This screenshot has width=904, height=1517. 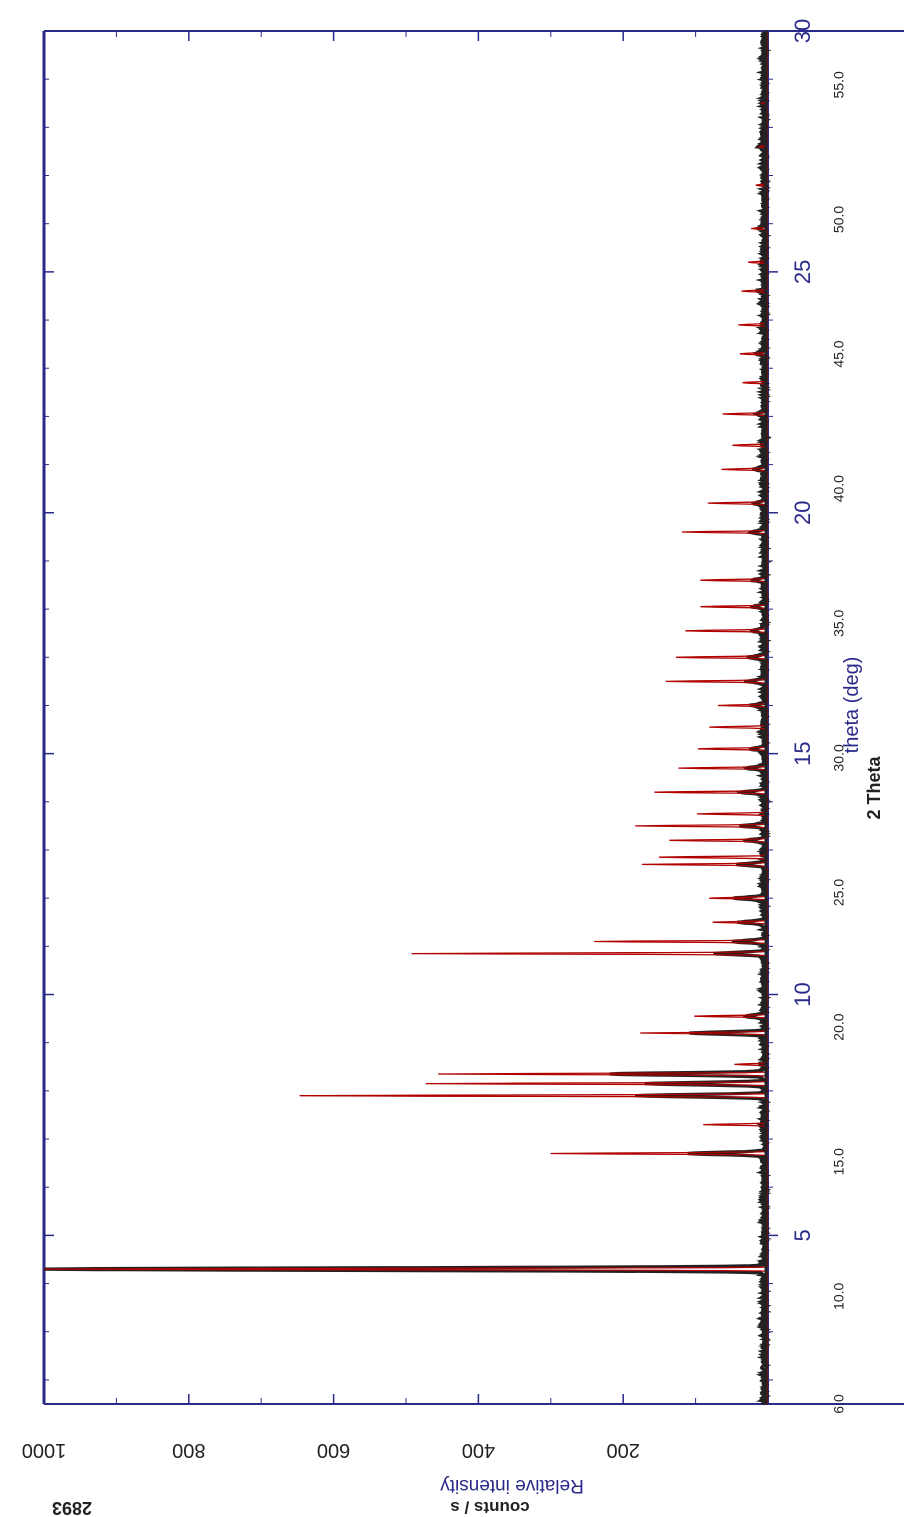 What do you see at coordinates (802, 753) in the screenshot?
I see `x-top-tick-label: 15` at bounding box center [802, 753].